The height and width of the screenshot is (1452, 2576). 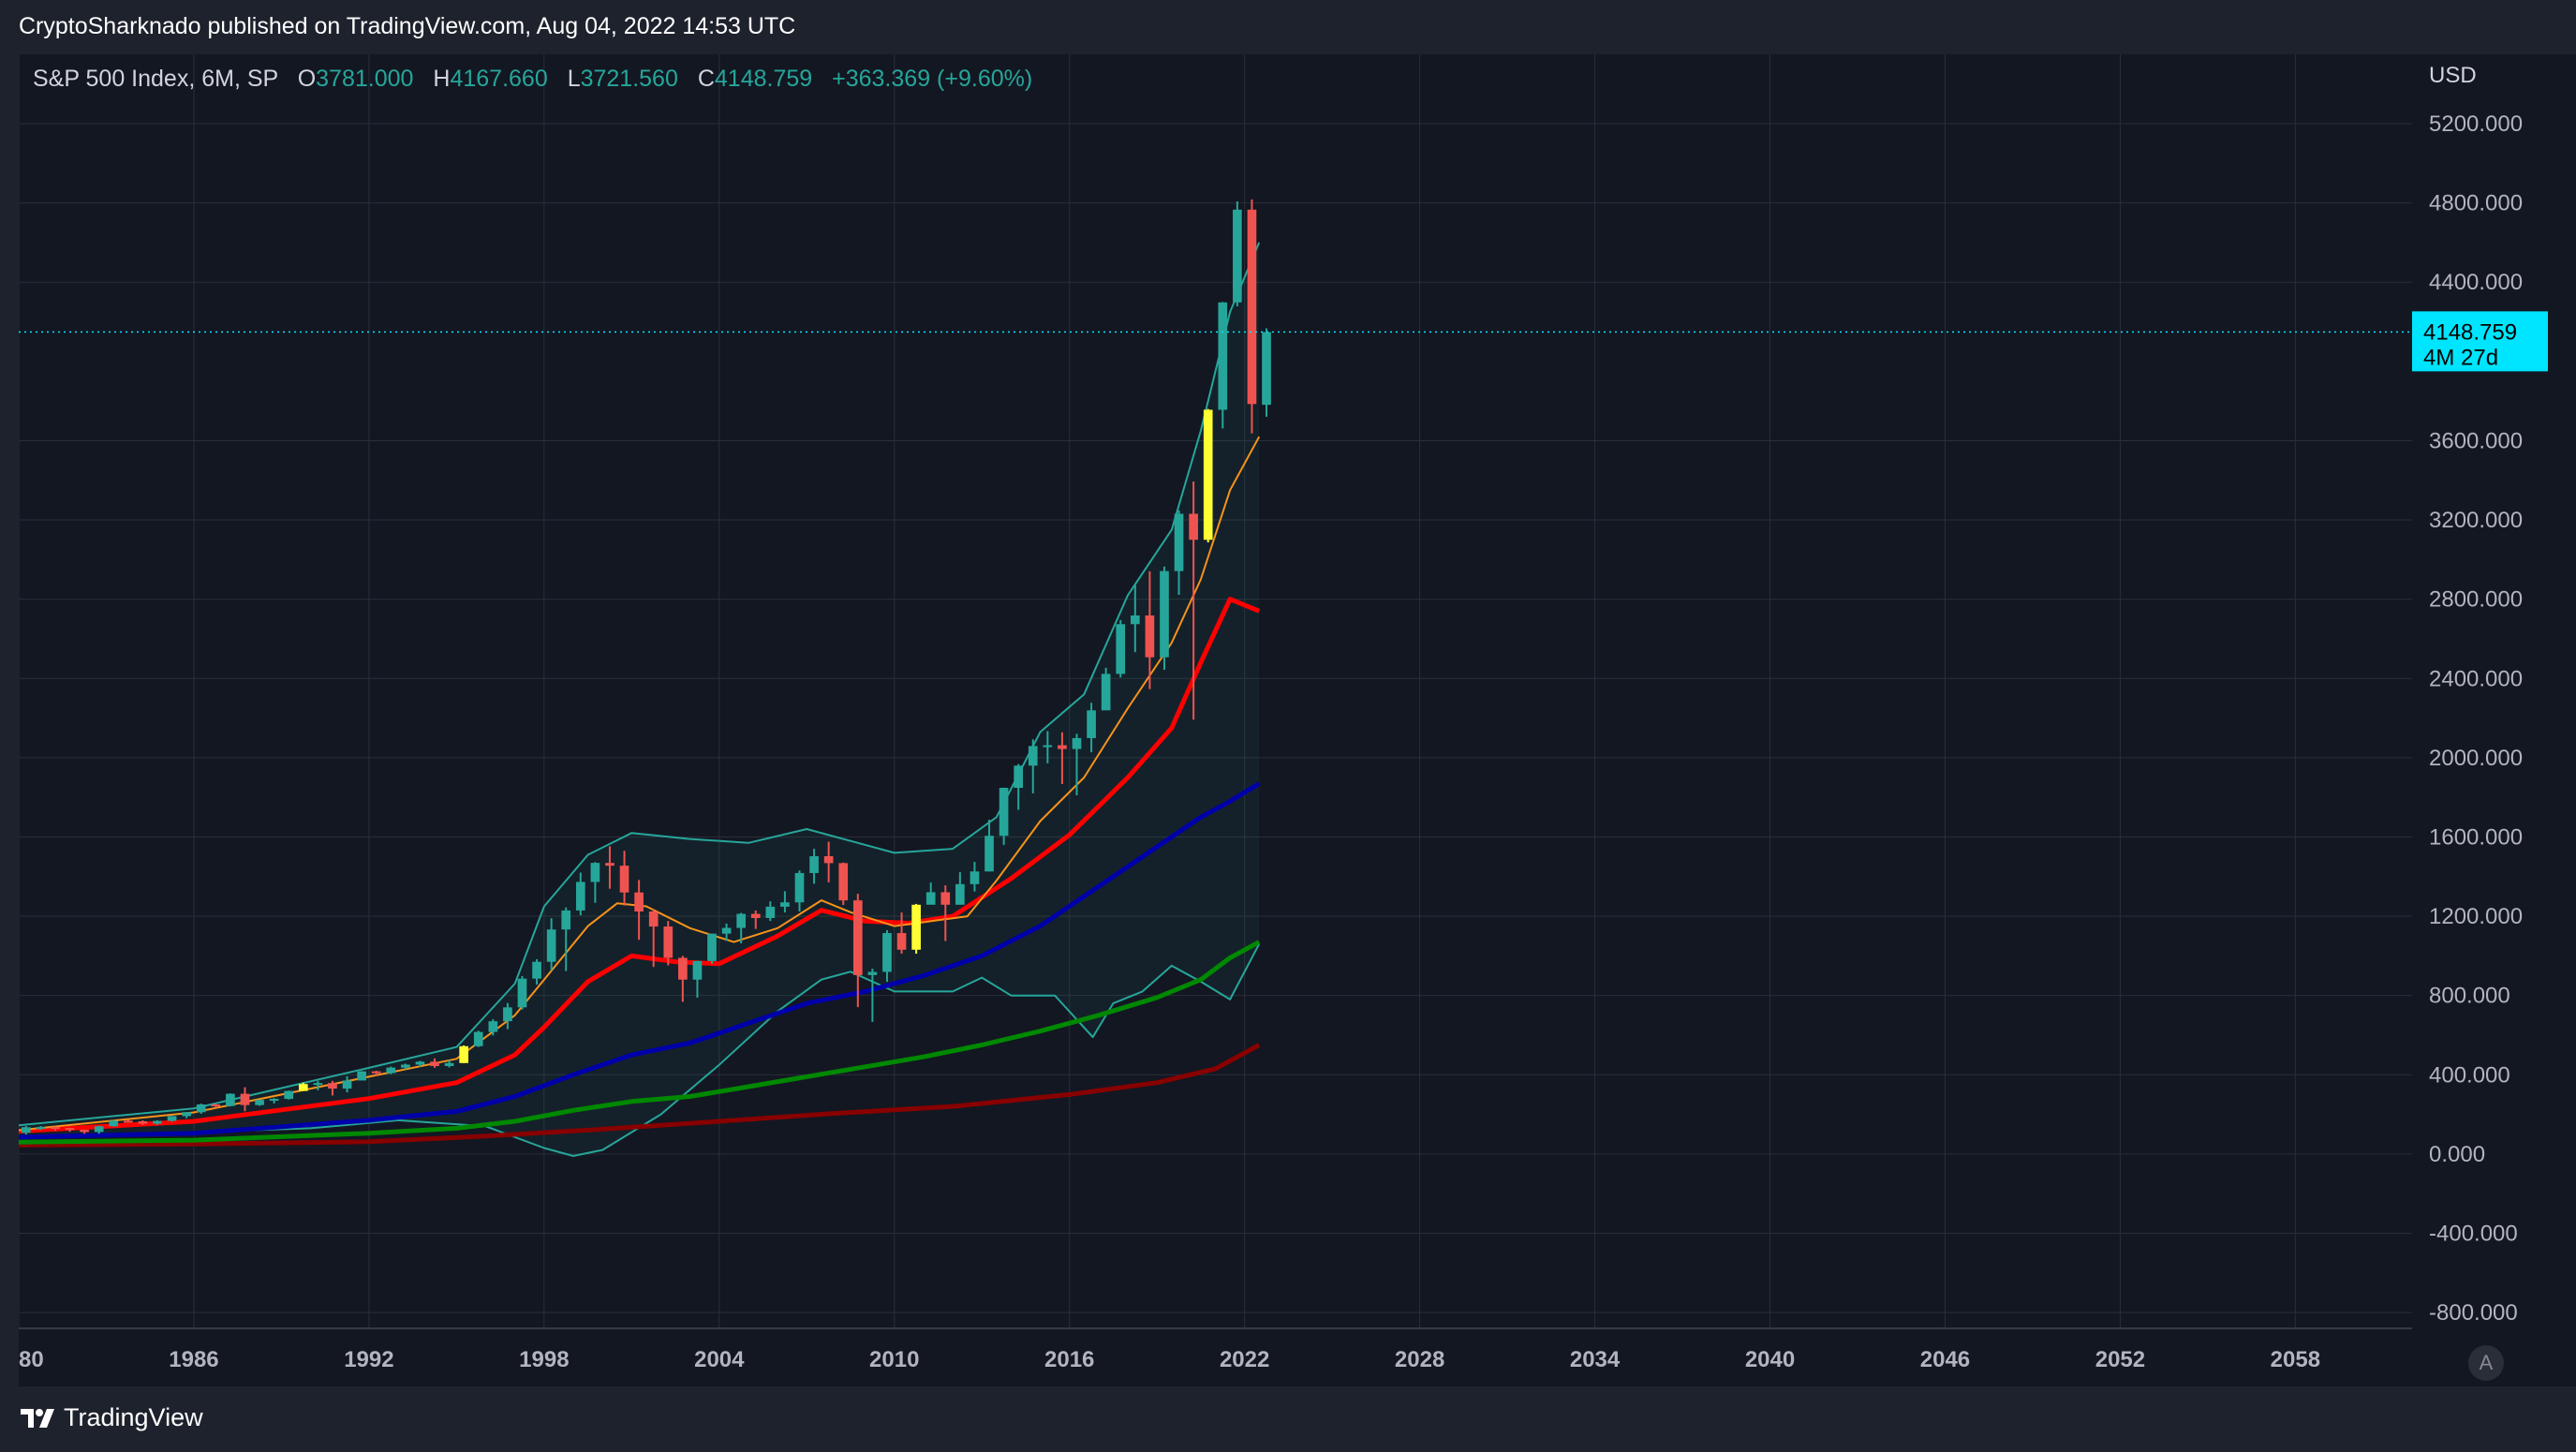 I want to click on last-price-value: 4148.759, so click(x=2470, y=332).